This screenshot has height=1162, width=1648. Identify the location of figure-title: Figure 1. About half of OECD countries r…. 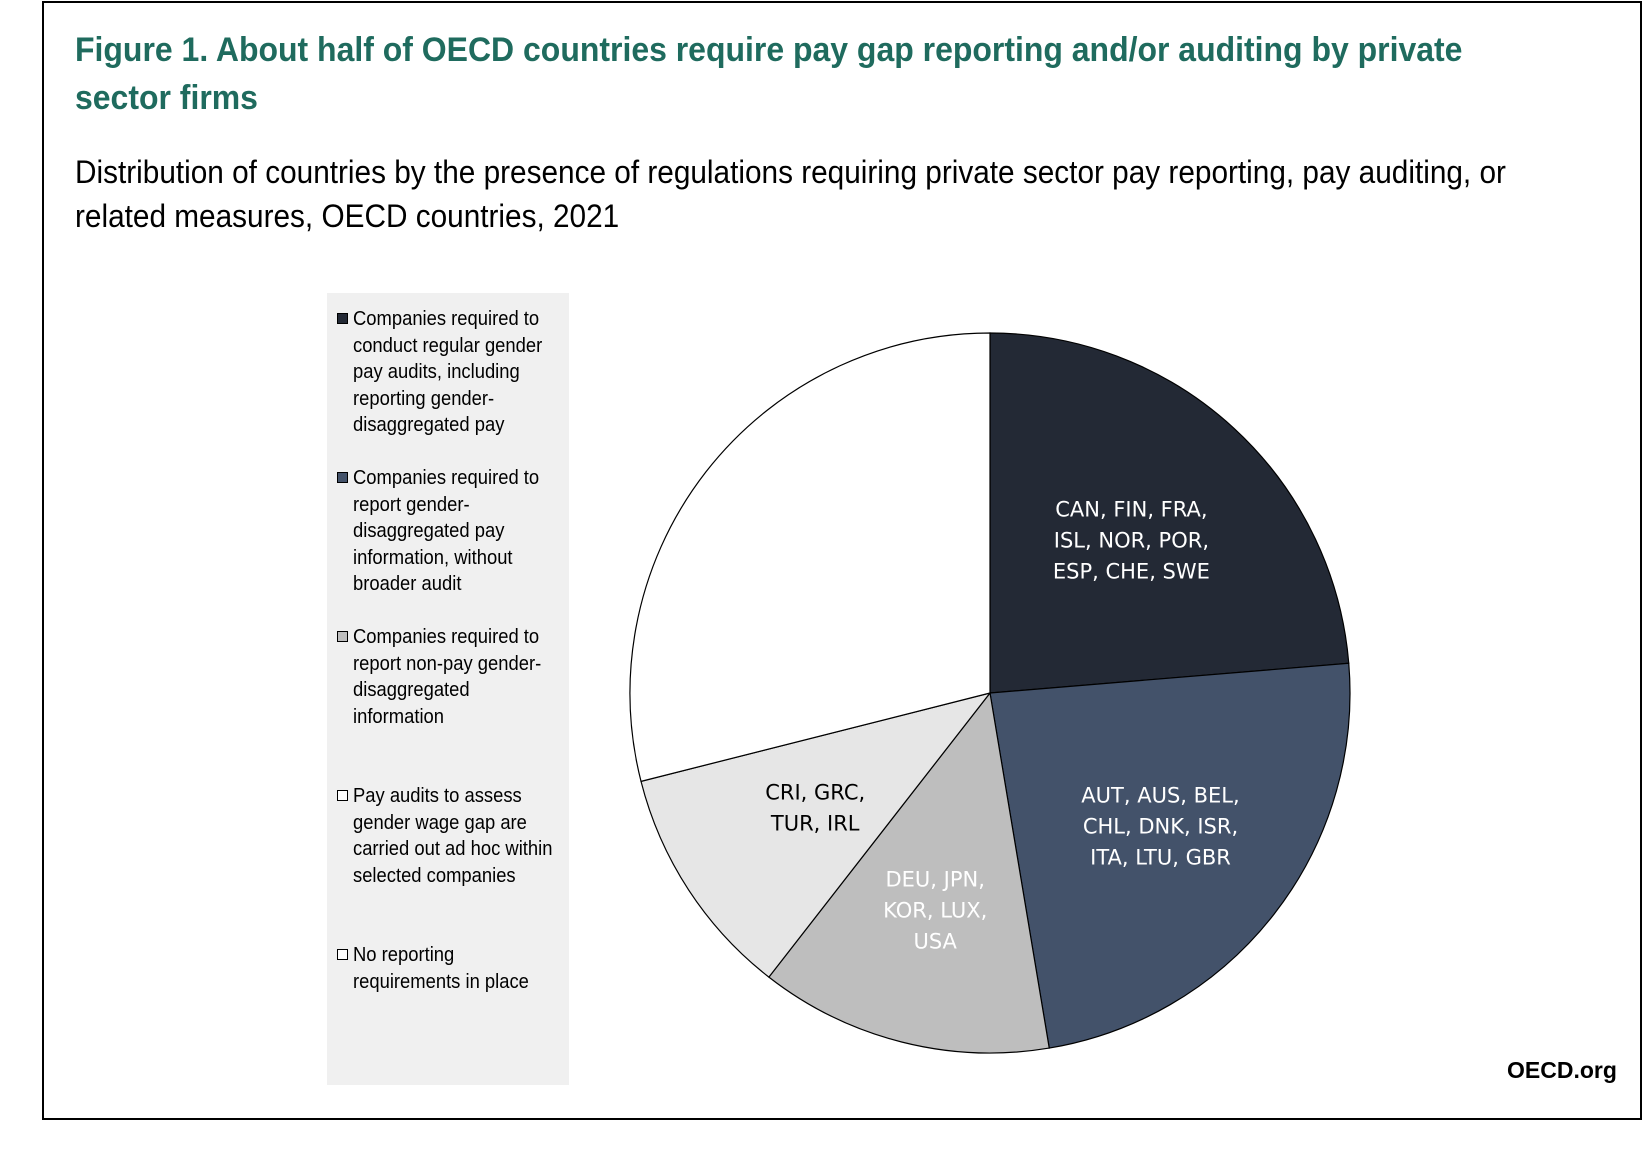
(769, 74).